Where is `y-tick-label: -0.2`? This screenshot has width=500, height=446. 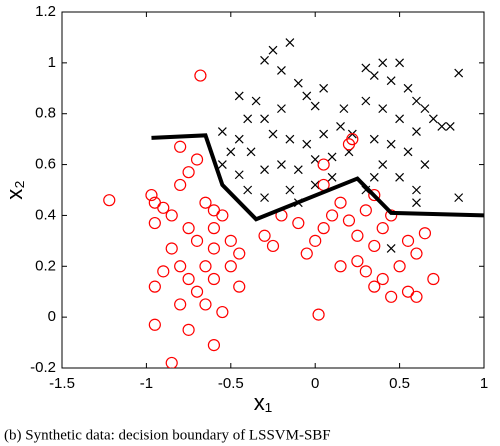
y-tick-label: -0.2 is located at coordinates (43, 367).